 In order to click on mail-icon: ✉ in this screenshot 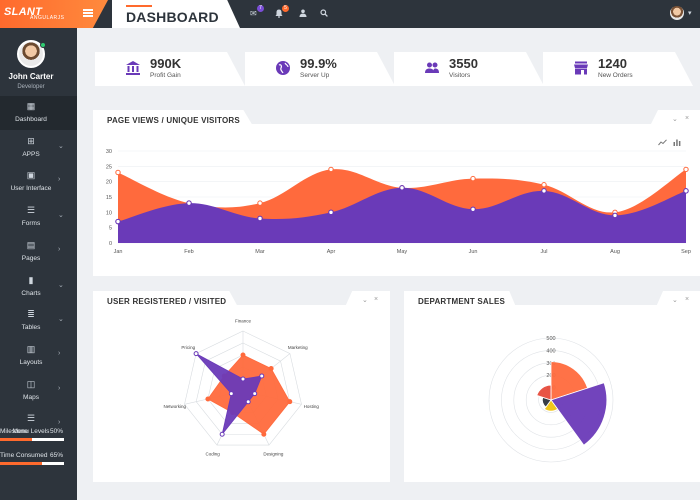, I will do `click(253, 13)`.